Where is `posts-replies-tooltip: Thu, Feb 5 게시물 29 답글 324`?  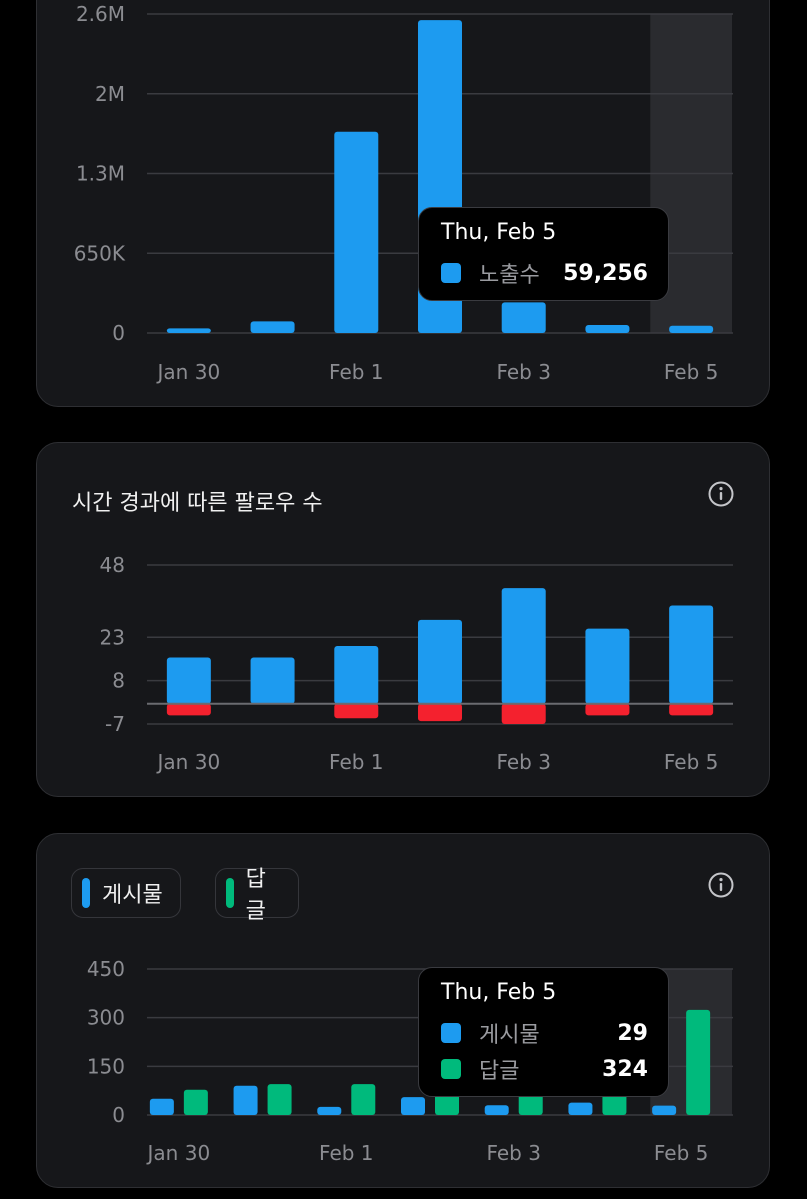 posts-replies-tooltip: Thu, Feb 5 게시물 29 답글 324 is located at coordinates (543, 1032).